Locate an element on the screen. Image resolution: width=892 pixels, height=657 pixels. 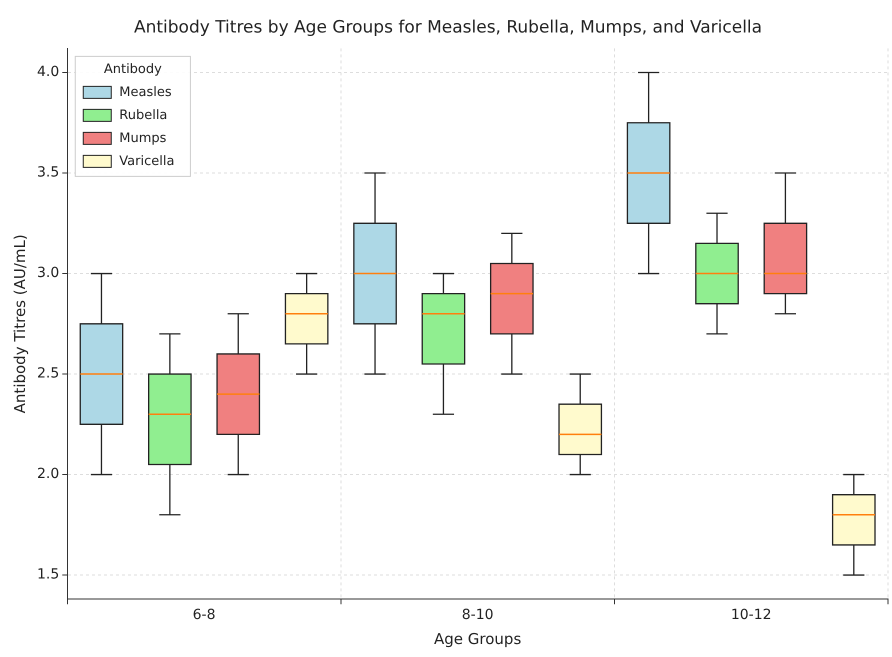
y-tick-label: 2.0 is located at coordinates (48, 474).